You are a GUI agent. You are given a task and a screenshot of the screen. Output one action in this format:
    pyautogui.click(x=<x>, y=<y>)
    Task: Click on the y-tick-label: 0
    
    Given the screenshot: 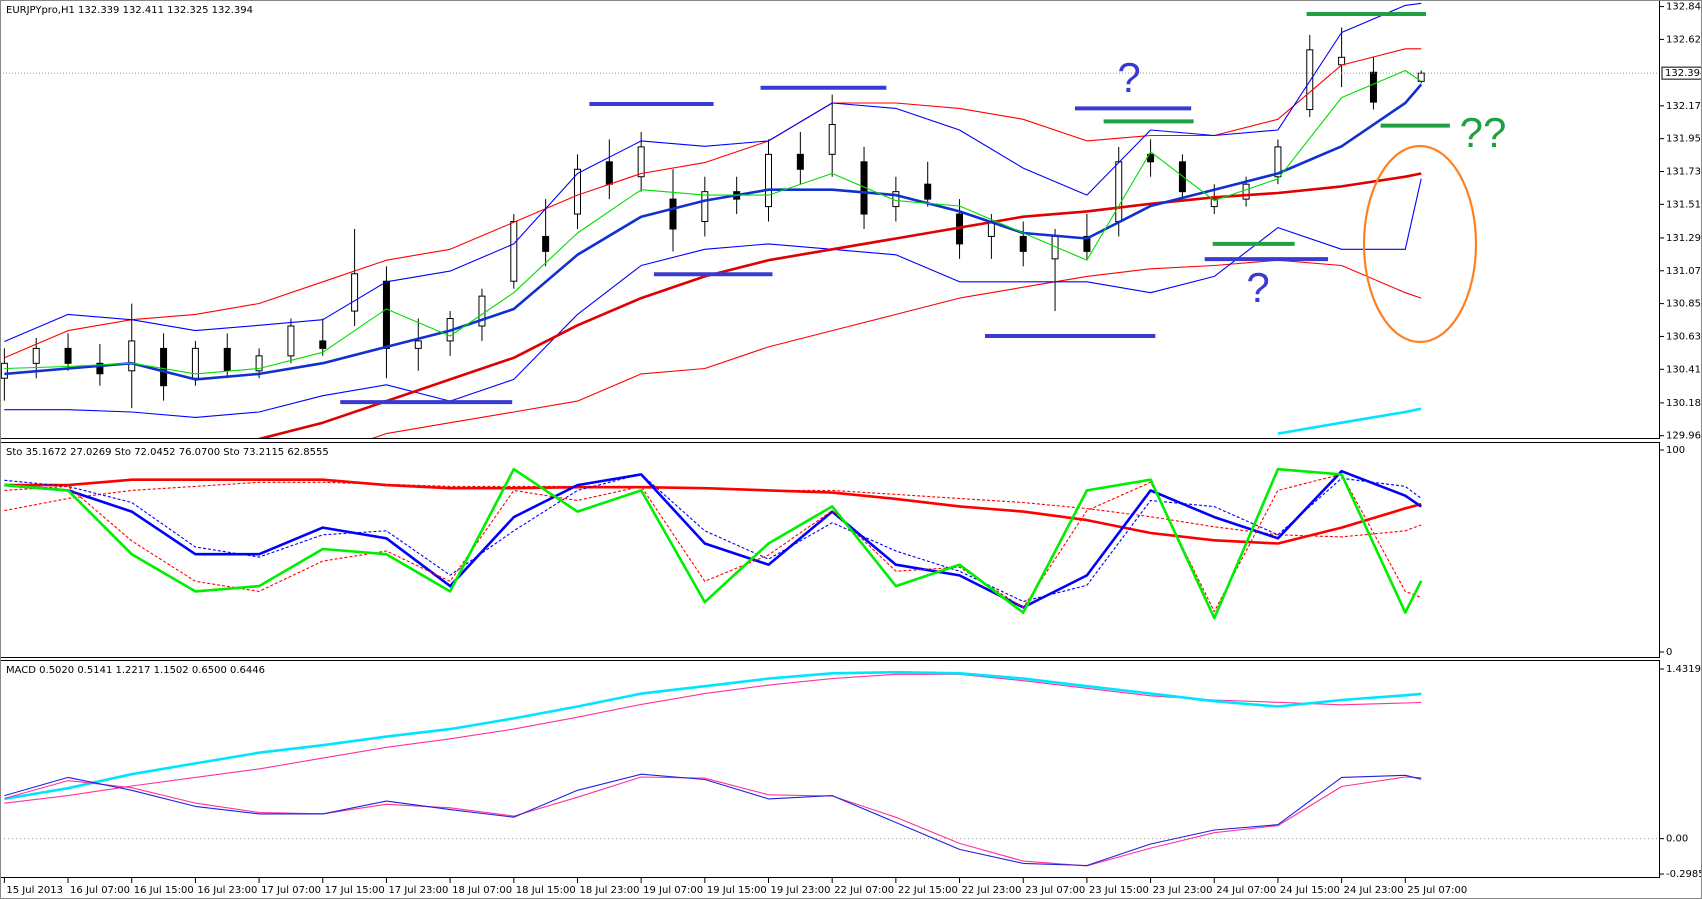 What is the action you would take?
    pyautogui.click(x=1669, y=652)
    